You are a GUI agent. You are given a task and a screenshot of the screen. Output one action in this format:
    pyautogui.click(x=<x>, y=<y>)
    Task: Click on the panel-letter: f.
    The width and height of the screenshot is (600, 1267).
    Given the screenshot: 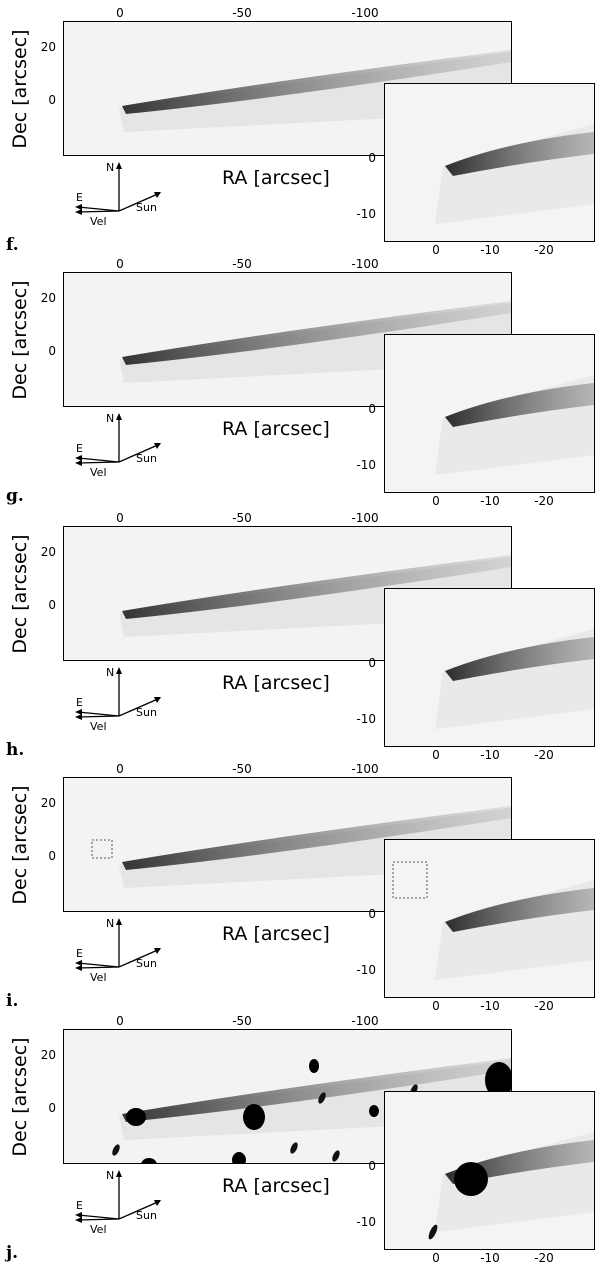 What is the action you would take?
    pyautogui.click(x=12, y=245)
    